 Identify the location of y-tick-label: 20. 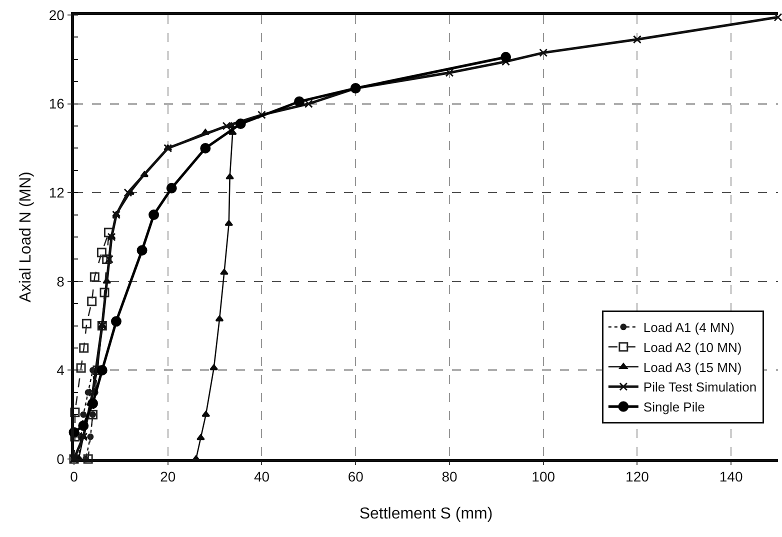
(56, 14).